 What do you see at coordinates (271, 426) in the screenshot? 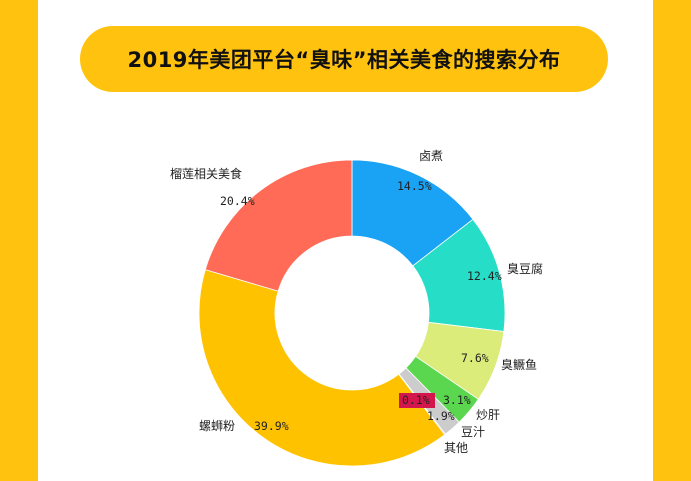
I see `value-label-螺蛳粉: 39.9%` at bounding box center [271, 426].